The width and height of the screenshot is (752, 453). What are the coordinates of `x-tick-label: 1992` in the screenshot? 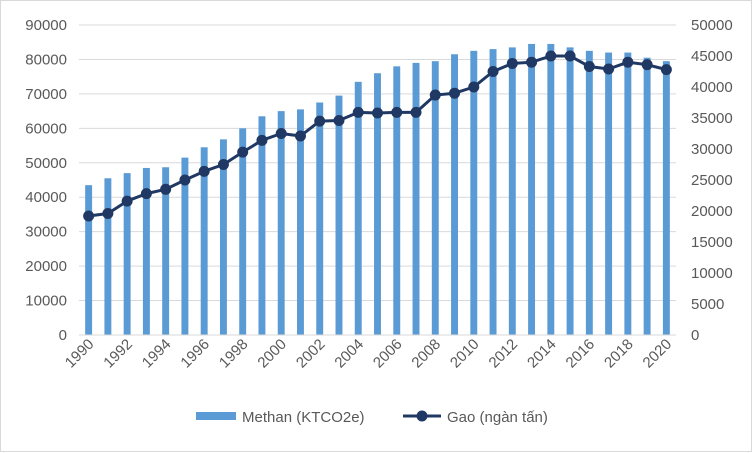 It's located at (118, 354).